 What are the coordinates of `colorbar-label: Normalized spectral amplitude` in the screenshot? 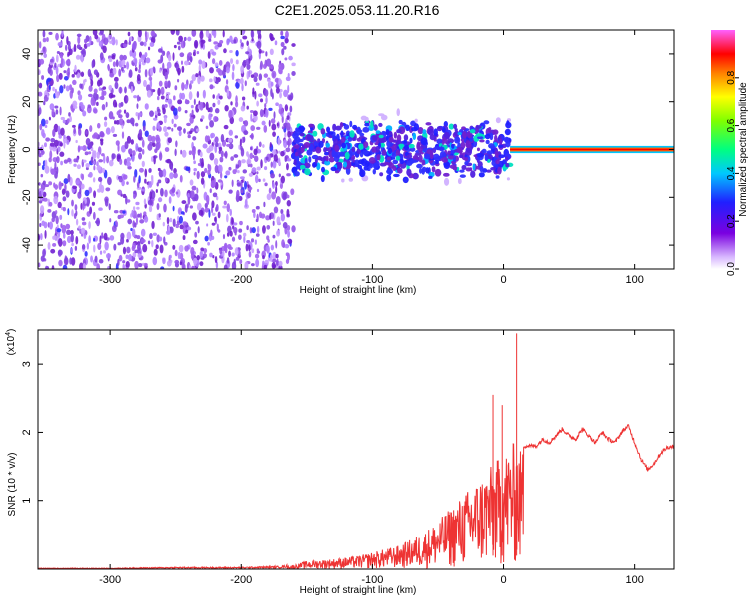 It's located at (743, 149).